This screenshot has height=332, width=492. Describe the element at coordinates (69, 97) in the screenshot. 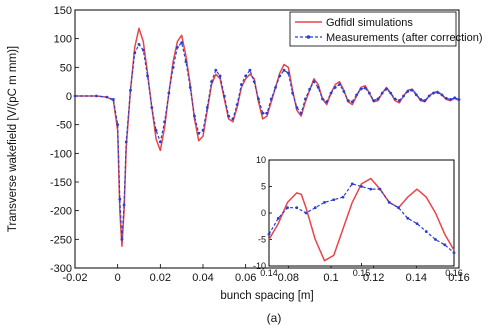

I see `main-y-tick-label: 0` at that location.